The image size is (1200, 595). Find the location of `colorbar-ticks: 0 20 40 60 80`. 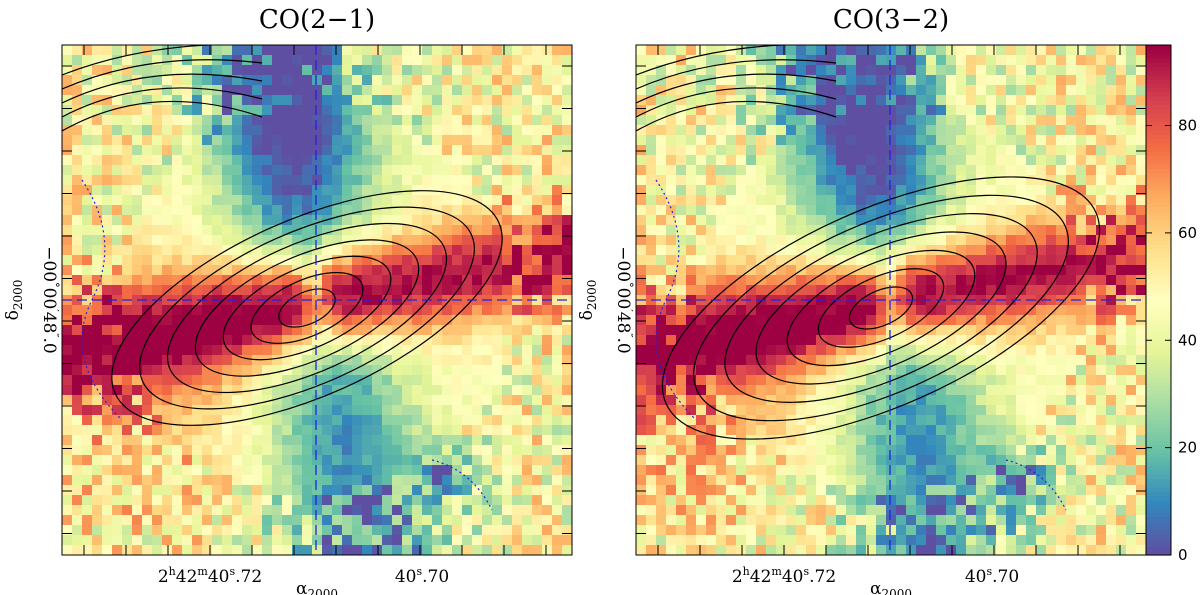

colorbar-ticks: 0 20 40 60 80 is located at coordinates (1171, 340).